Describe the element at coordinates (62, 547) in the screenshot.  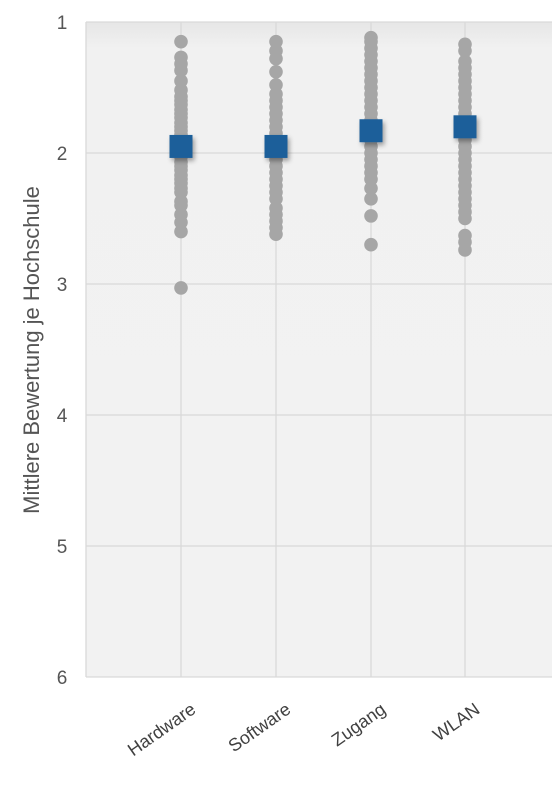
I see `y-tick-label: 5` at that location.